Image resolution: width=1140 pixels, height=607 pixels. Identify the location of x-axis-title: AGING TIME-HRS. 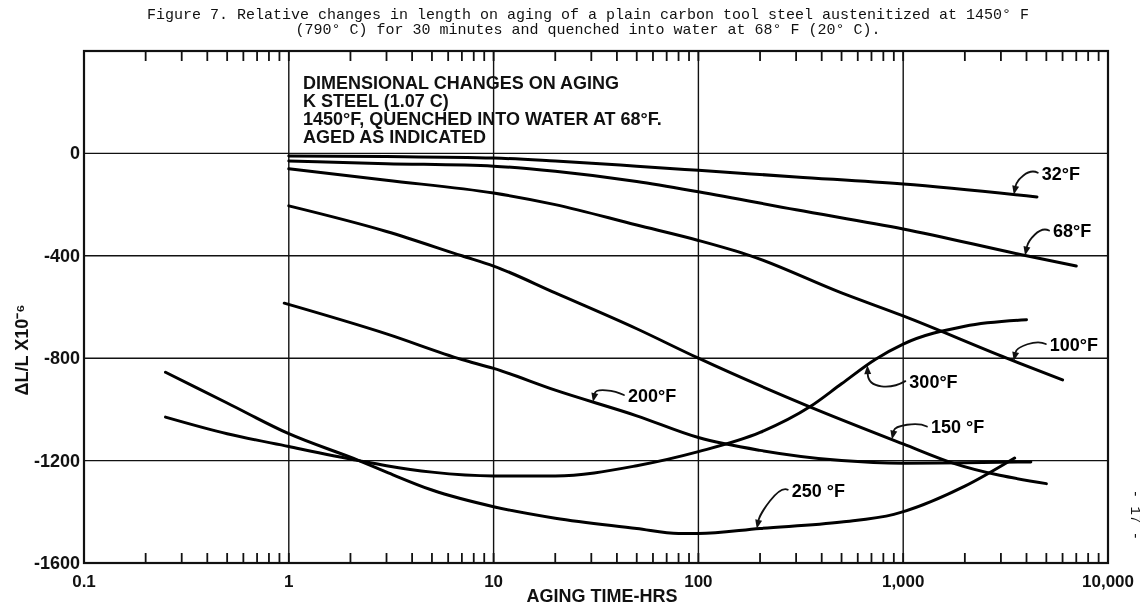
(602, 596).